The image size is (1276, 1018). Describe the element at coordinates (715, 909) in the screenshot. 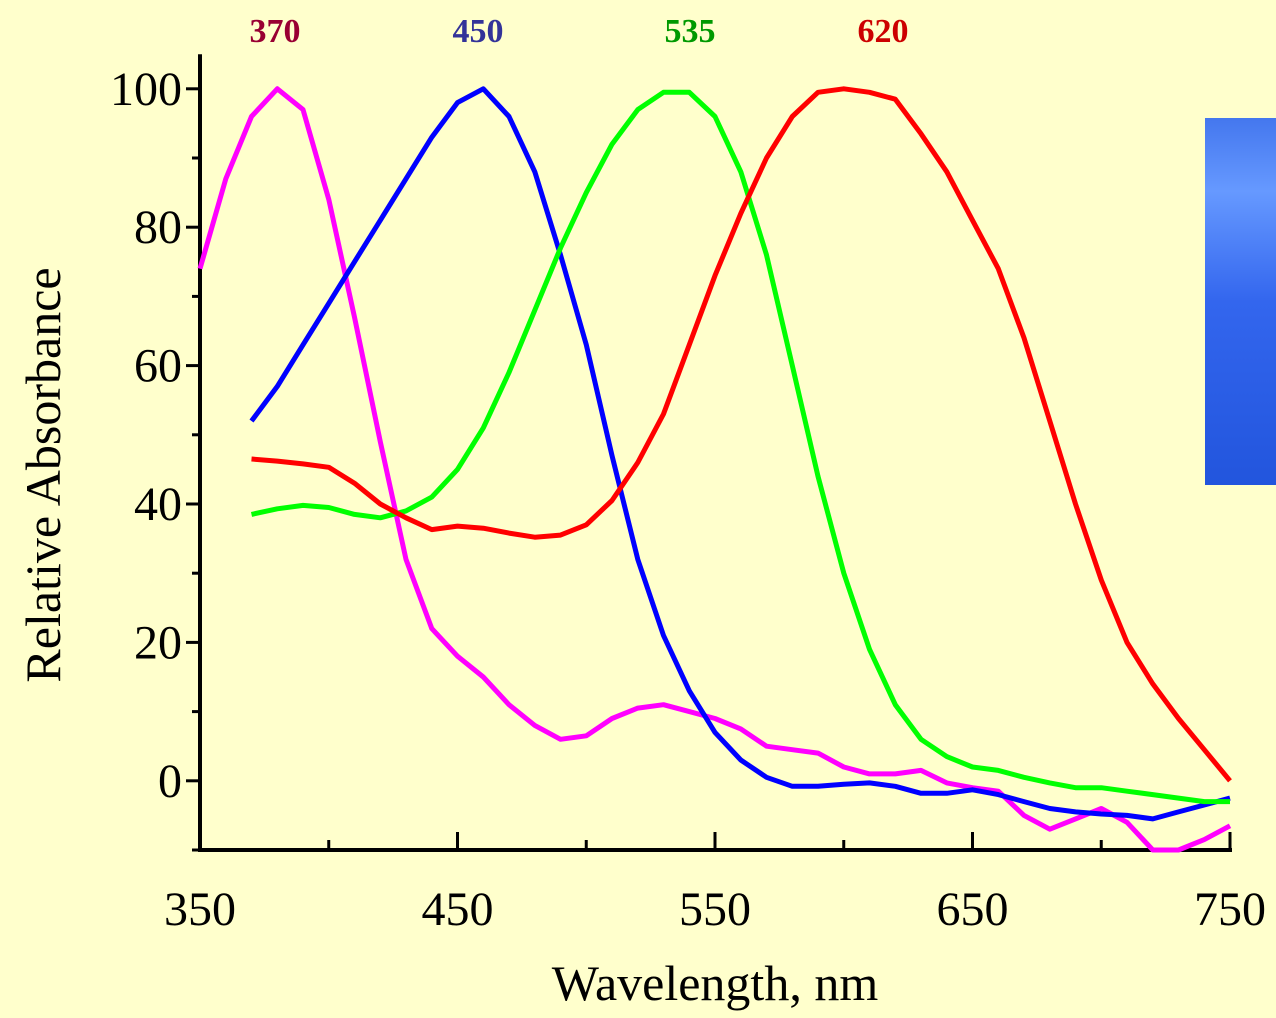

I see `x-tick-label: 550` at that location.